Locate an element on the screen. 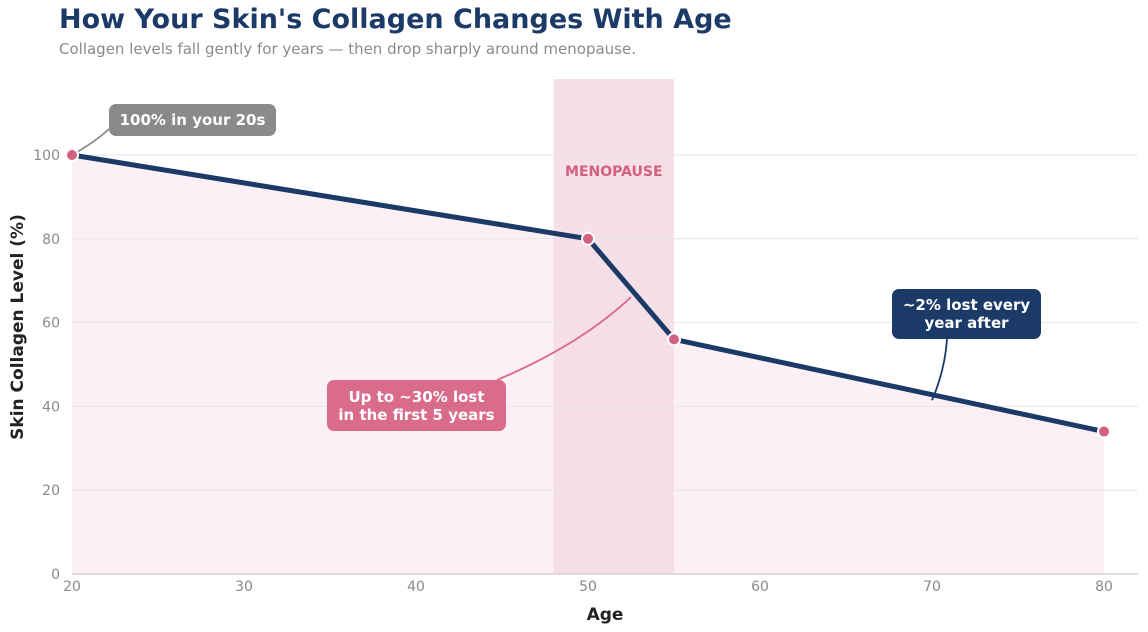 The image size is (1148, 632). callout-after-line-1: ~2% lost every is located at coordinates (966, 305).